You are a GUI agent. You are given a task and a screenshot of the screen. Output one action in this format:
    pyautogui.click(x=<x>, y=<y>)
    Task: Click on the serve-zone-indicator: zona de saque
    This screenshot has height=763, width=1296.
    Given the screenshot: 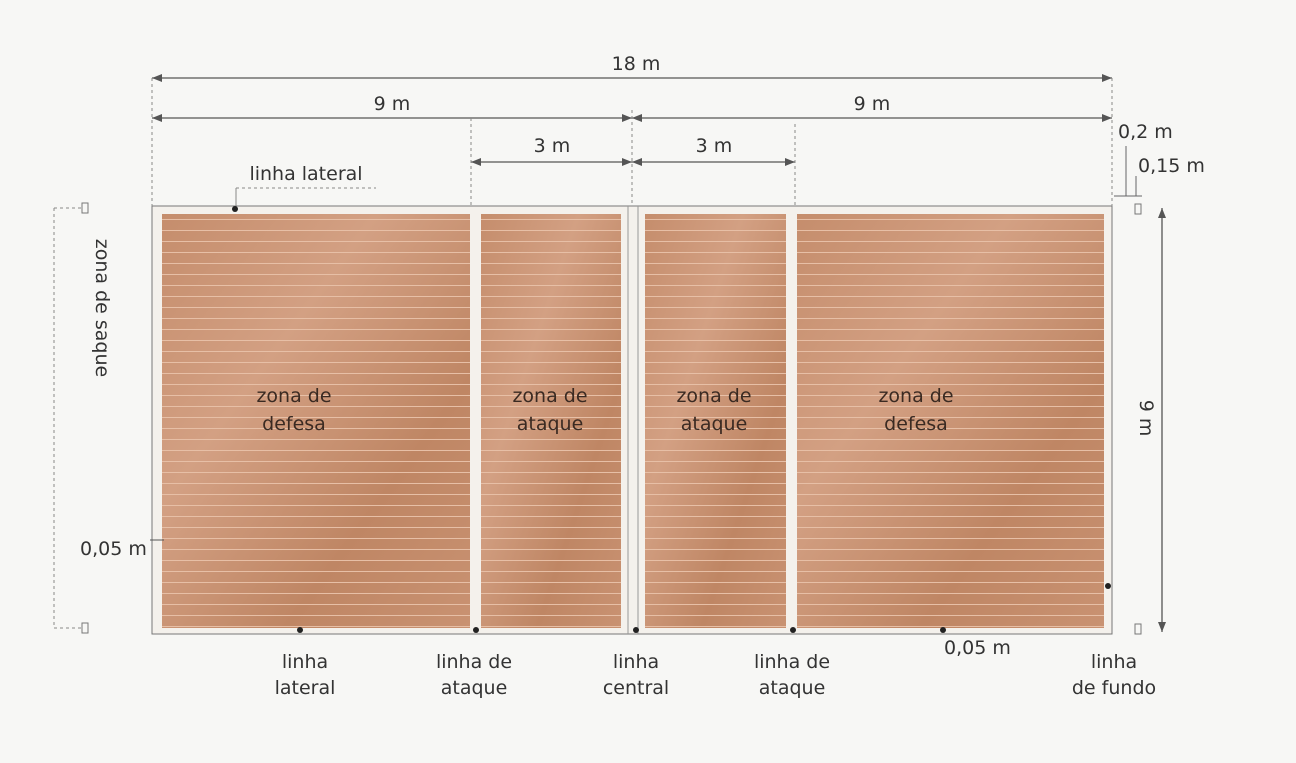 What is the action you would take?
    pyautogui.click(x=83, y=418)
    